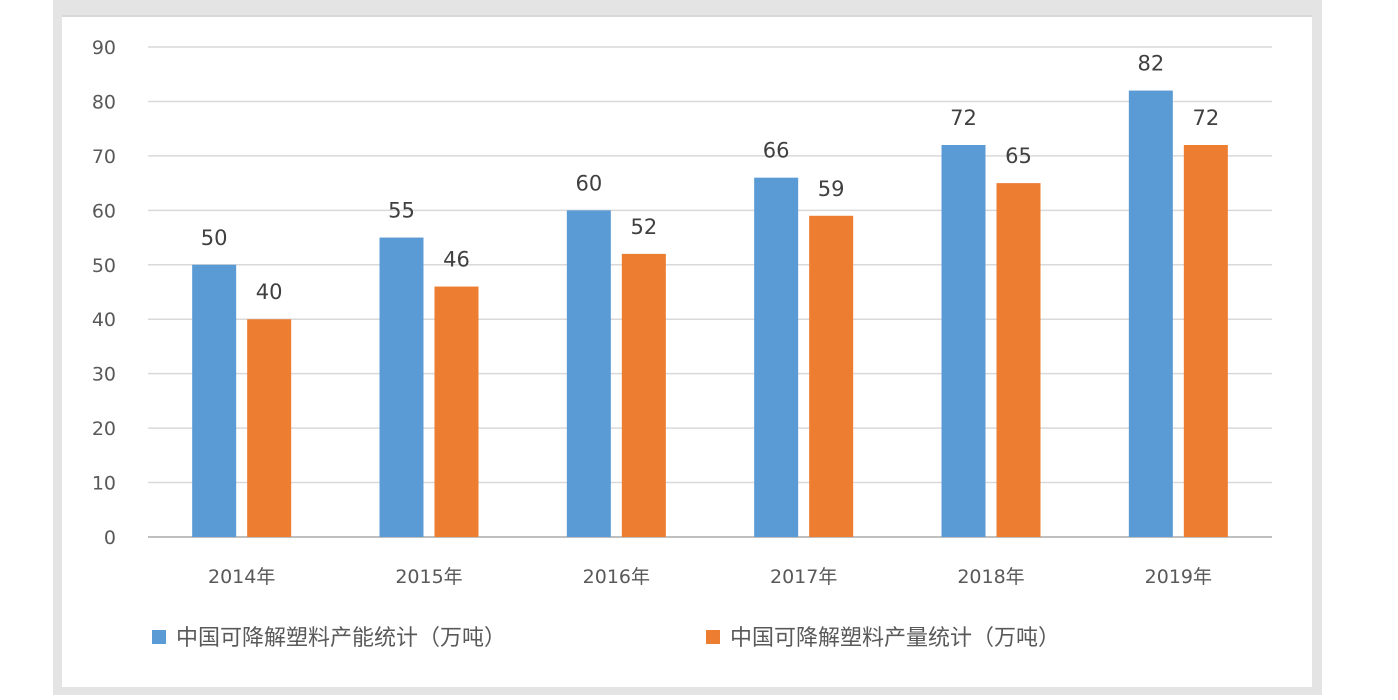  What do you see at coordinates (1150, 64) in the screenshot?
I see `data-label: 82` at bounding box center [1150, 64].